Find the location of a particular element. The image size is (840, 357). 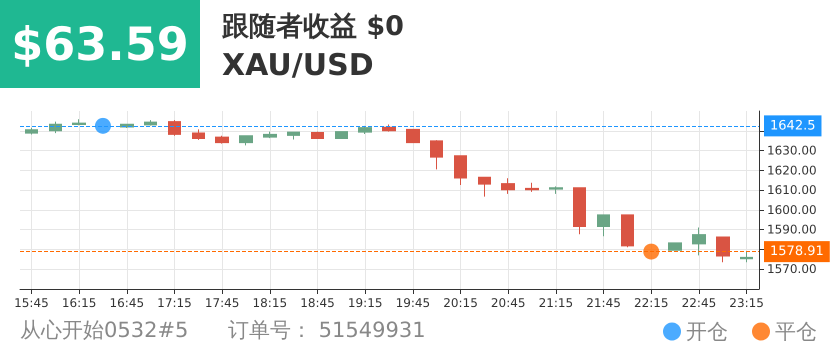

x-tick-label: 21:15 is located at coordinates (556, 303).